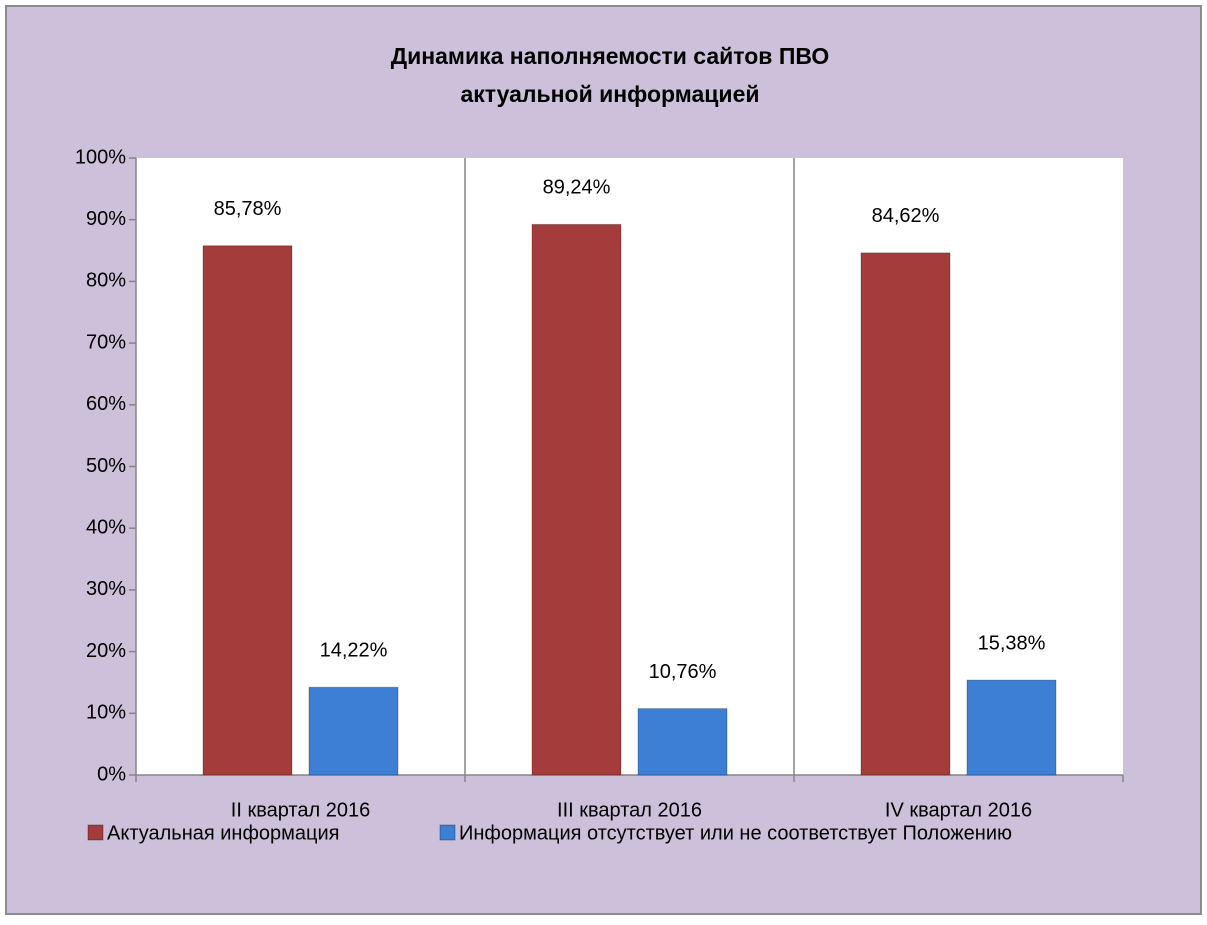 Image resolution: width=1207 pixels, height=925 pixels. I want to click on y-tick-label: 50%, so click(106, 466).